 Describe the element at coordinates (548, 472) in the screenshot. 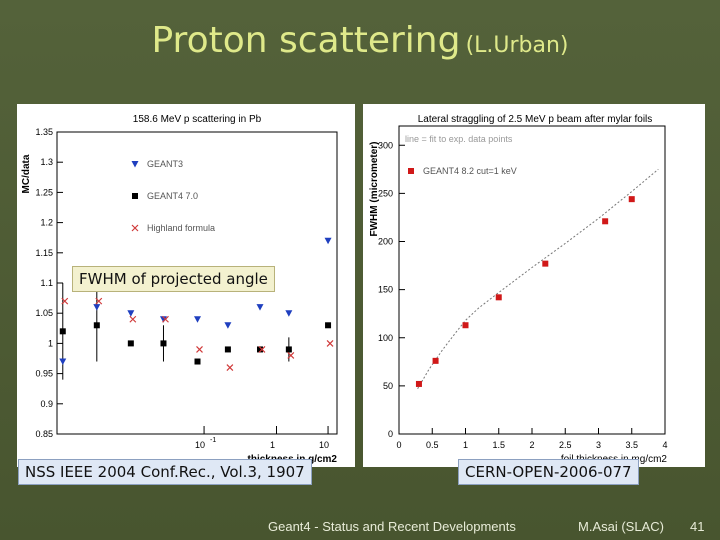

I see `cern-reference-callout: CERN-OPEN-2006-077` at that location.